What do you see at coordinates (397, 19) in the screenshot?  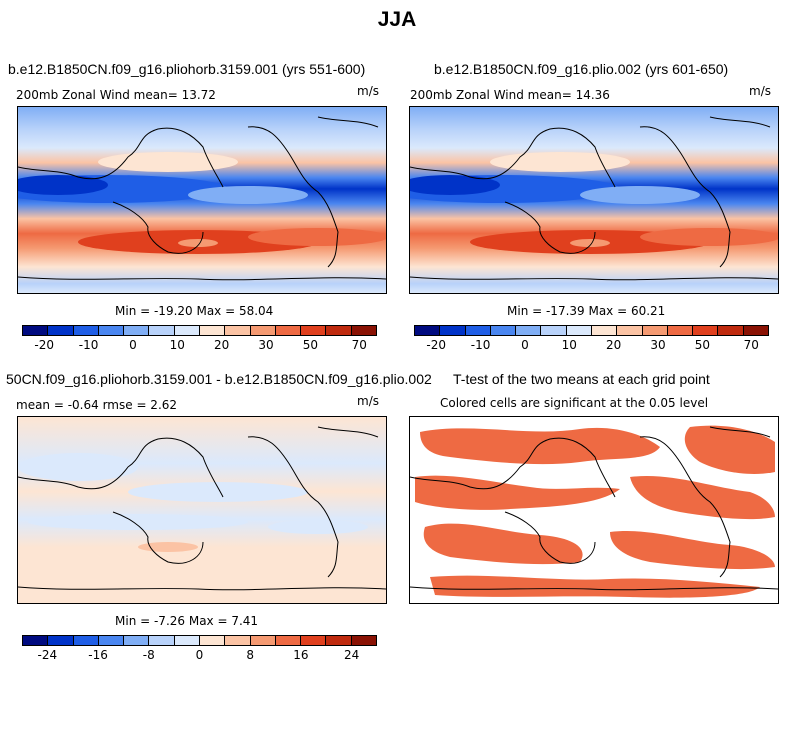 I see `figure-title: JJA` at bounding box center [397, 19].